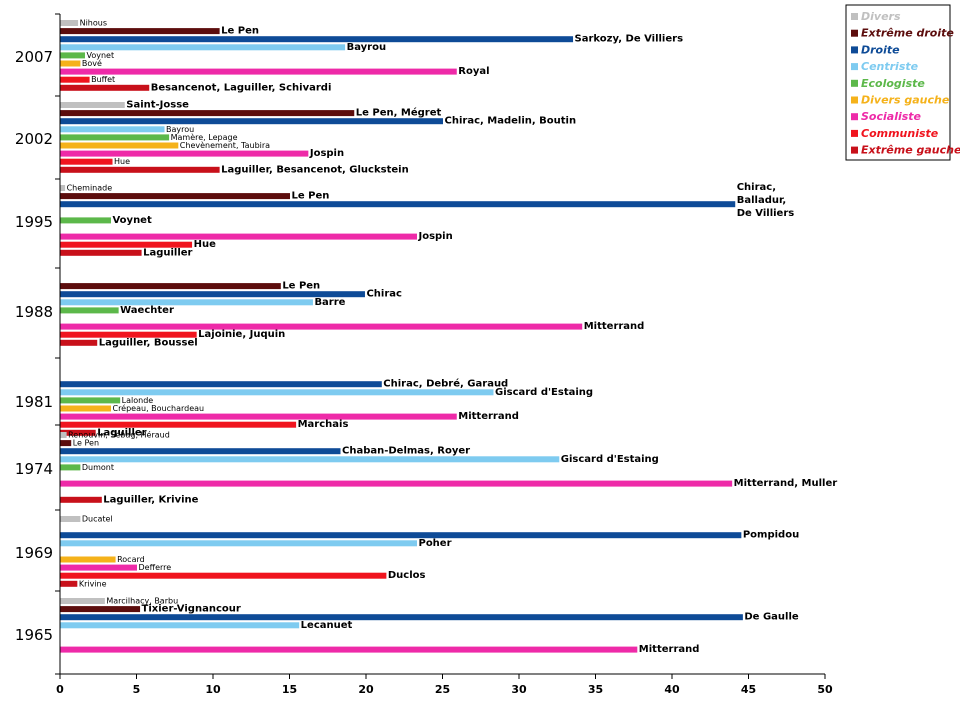 This screenshot has width=960, height=717. Describe the element at coordinates (398, 204) in the screenshot. I see `bar-1995-droite` at that location.